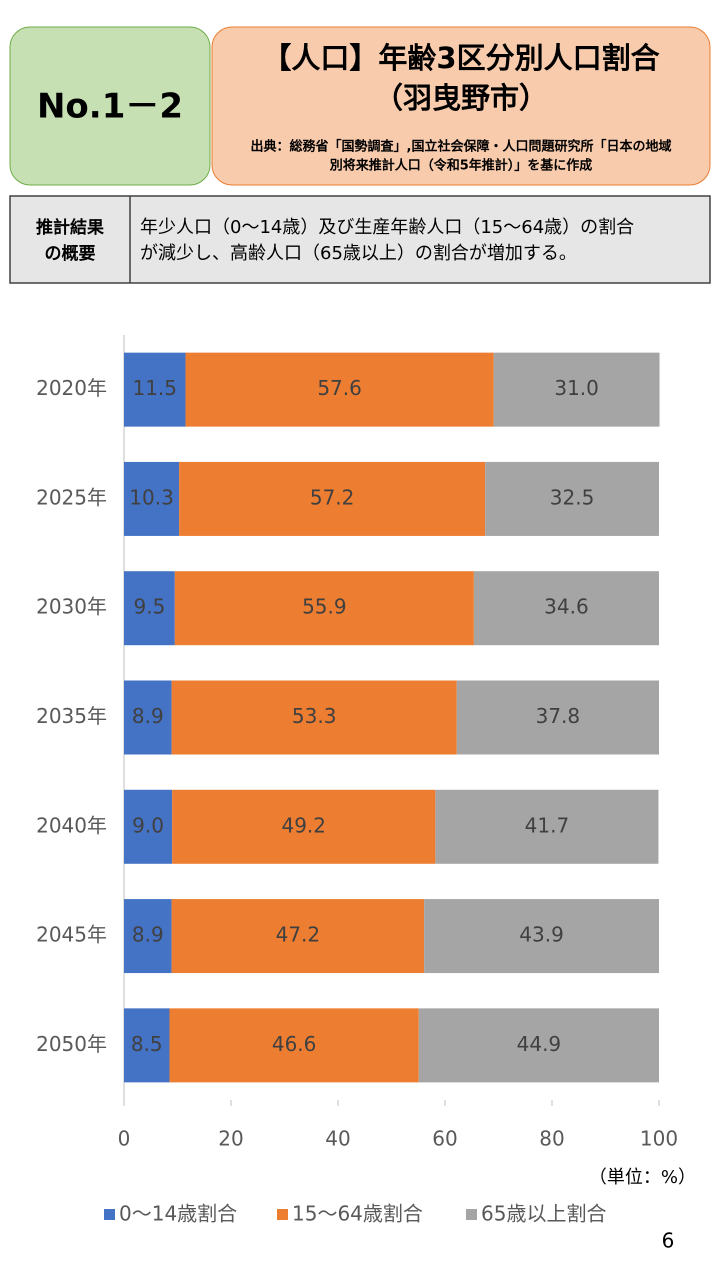 The image size is (720, 1280). I want to click on legend-label: 15～64歳割合, so click(357, 1214).